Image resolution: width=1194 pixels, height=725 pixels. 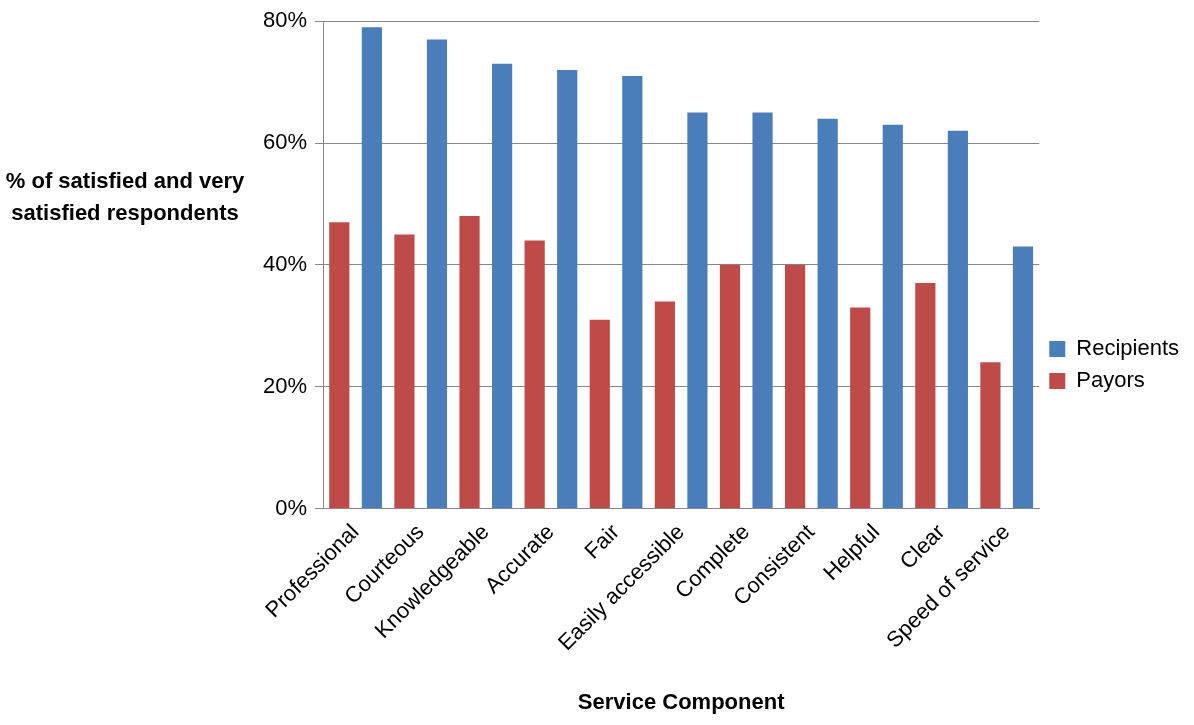 I want to click on y-tick-label: 20%, so click(x=285, y=385).